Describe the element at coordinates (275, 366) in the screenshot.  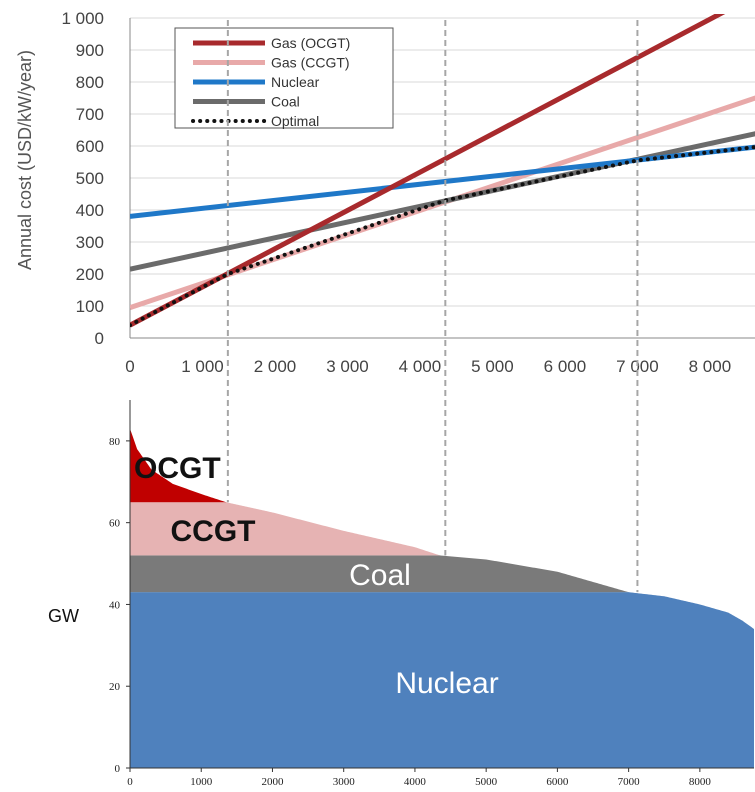
I see `x-tick-label: 2 000` at that location.